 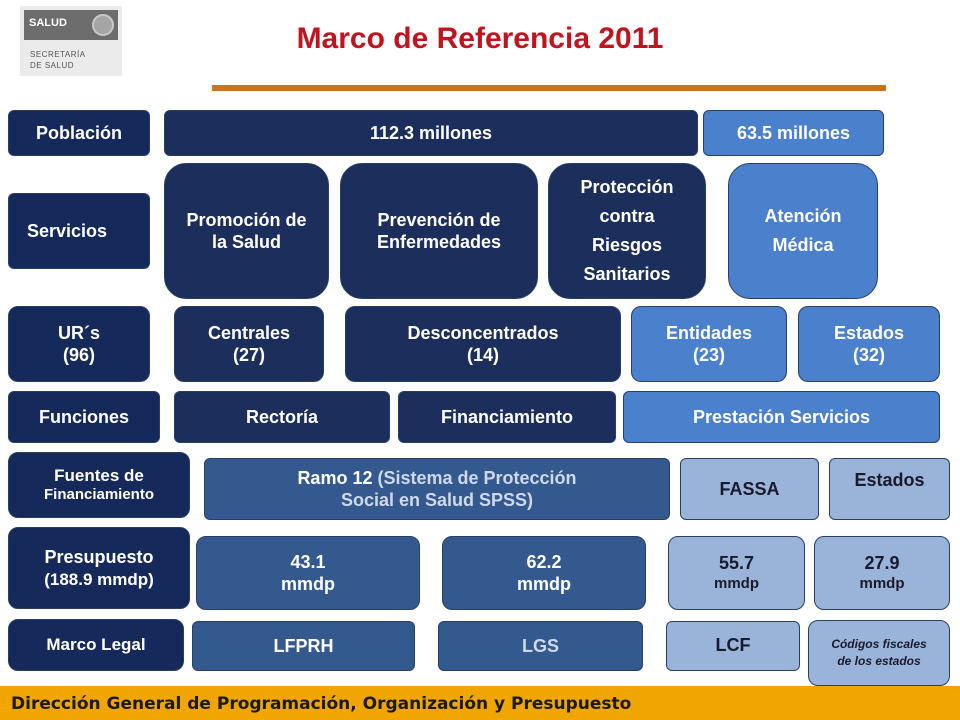 What do you see at coordinates (882, 563) in the screenshot?
I see `presupuesto-estados-value: 27.9` at bounding box center [882, 563].